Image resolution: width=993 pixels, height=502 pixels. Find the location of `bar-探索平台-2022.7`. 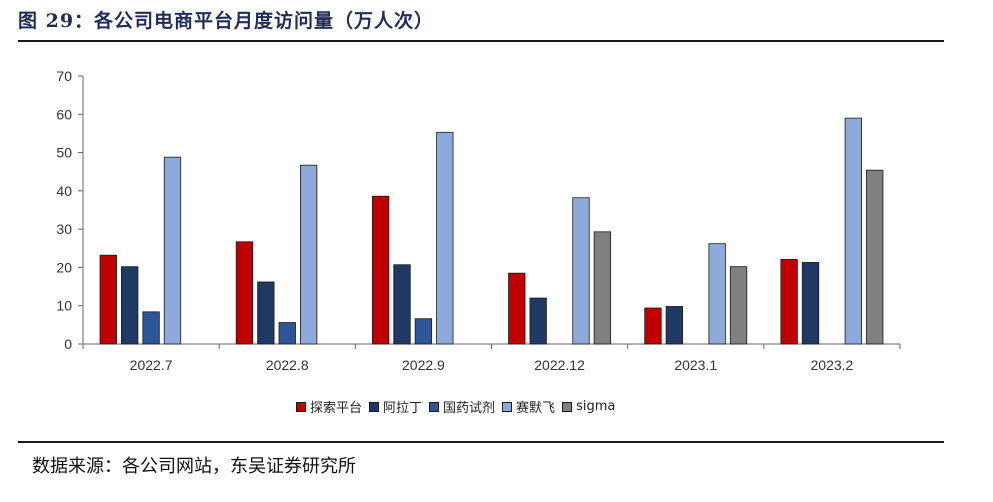

bar-探索平台-2022.7 is located at coordinates (108, 299).